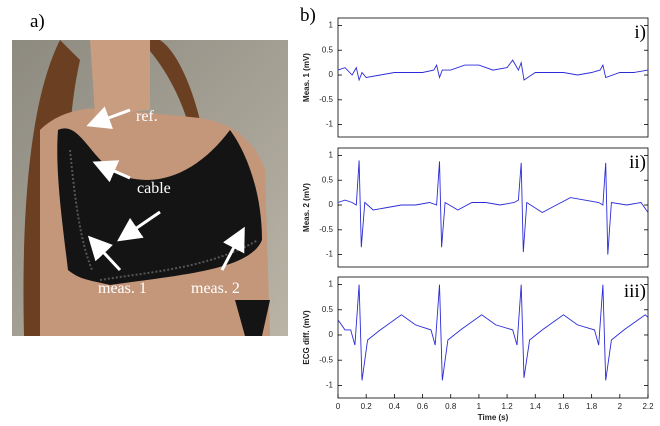 This screenshot has width=660, height=426. I want to click on x-tick-label: 0, so click(338, 406).